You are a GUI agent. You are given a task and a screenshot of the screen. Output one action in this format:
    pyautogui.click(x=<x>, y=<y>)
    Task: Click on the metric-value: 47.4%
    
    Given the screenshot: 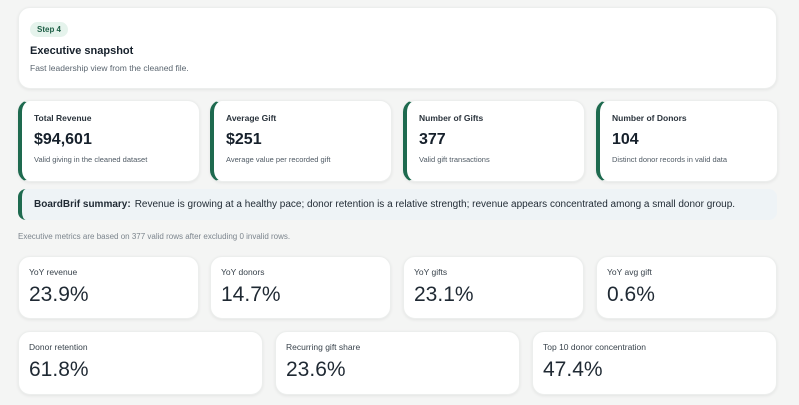 What is the action you would take?
    pyautogui.click(x=573, y=369)
    